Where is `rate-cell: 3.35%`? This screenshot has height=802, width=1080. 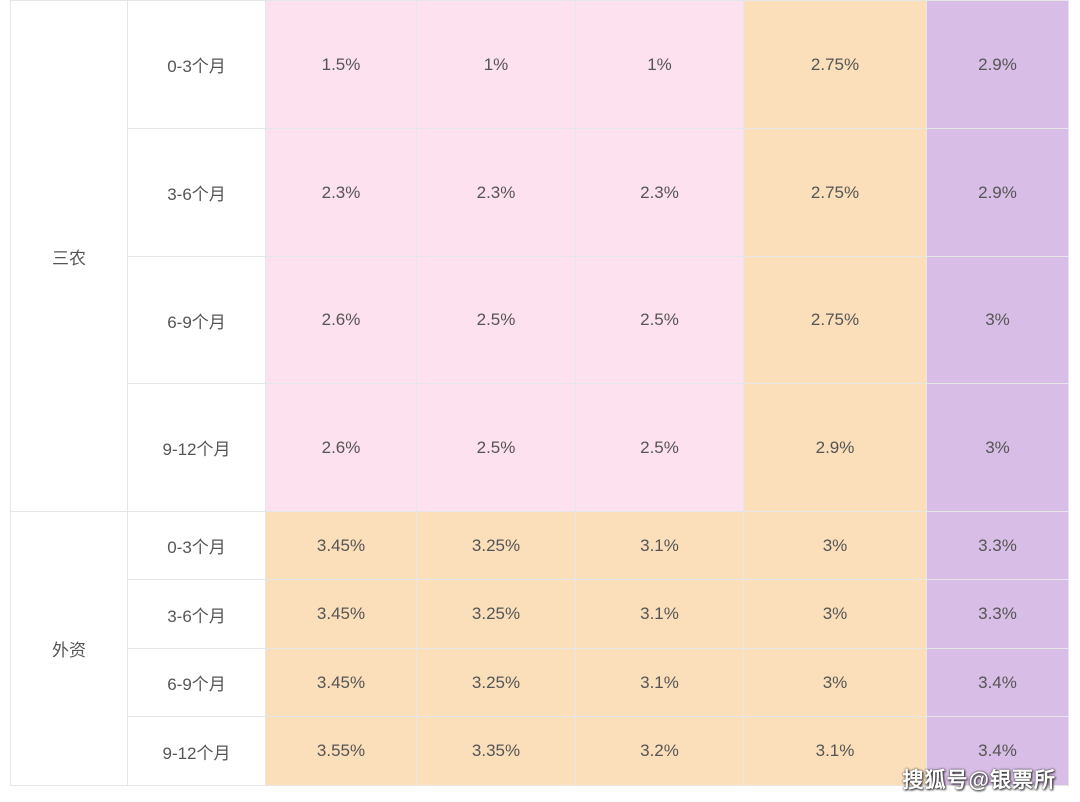
rate-cell: 3.35% is located at coordinates (496, 751).